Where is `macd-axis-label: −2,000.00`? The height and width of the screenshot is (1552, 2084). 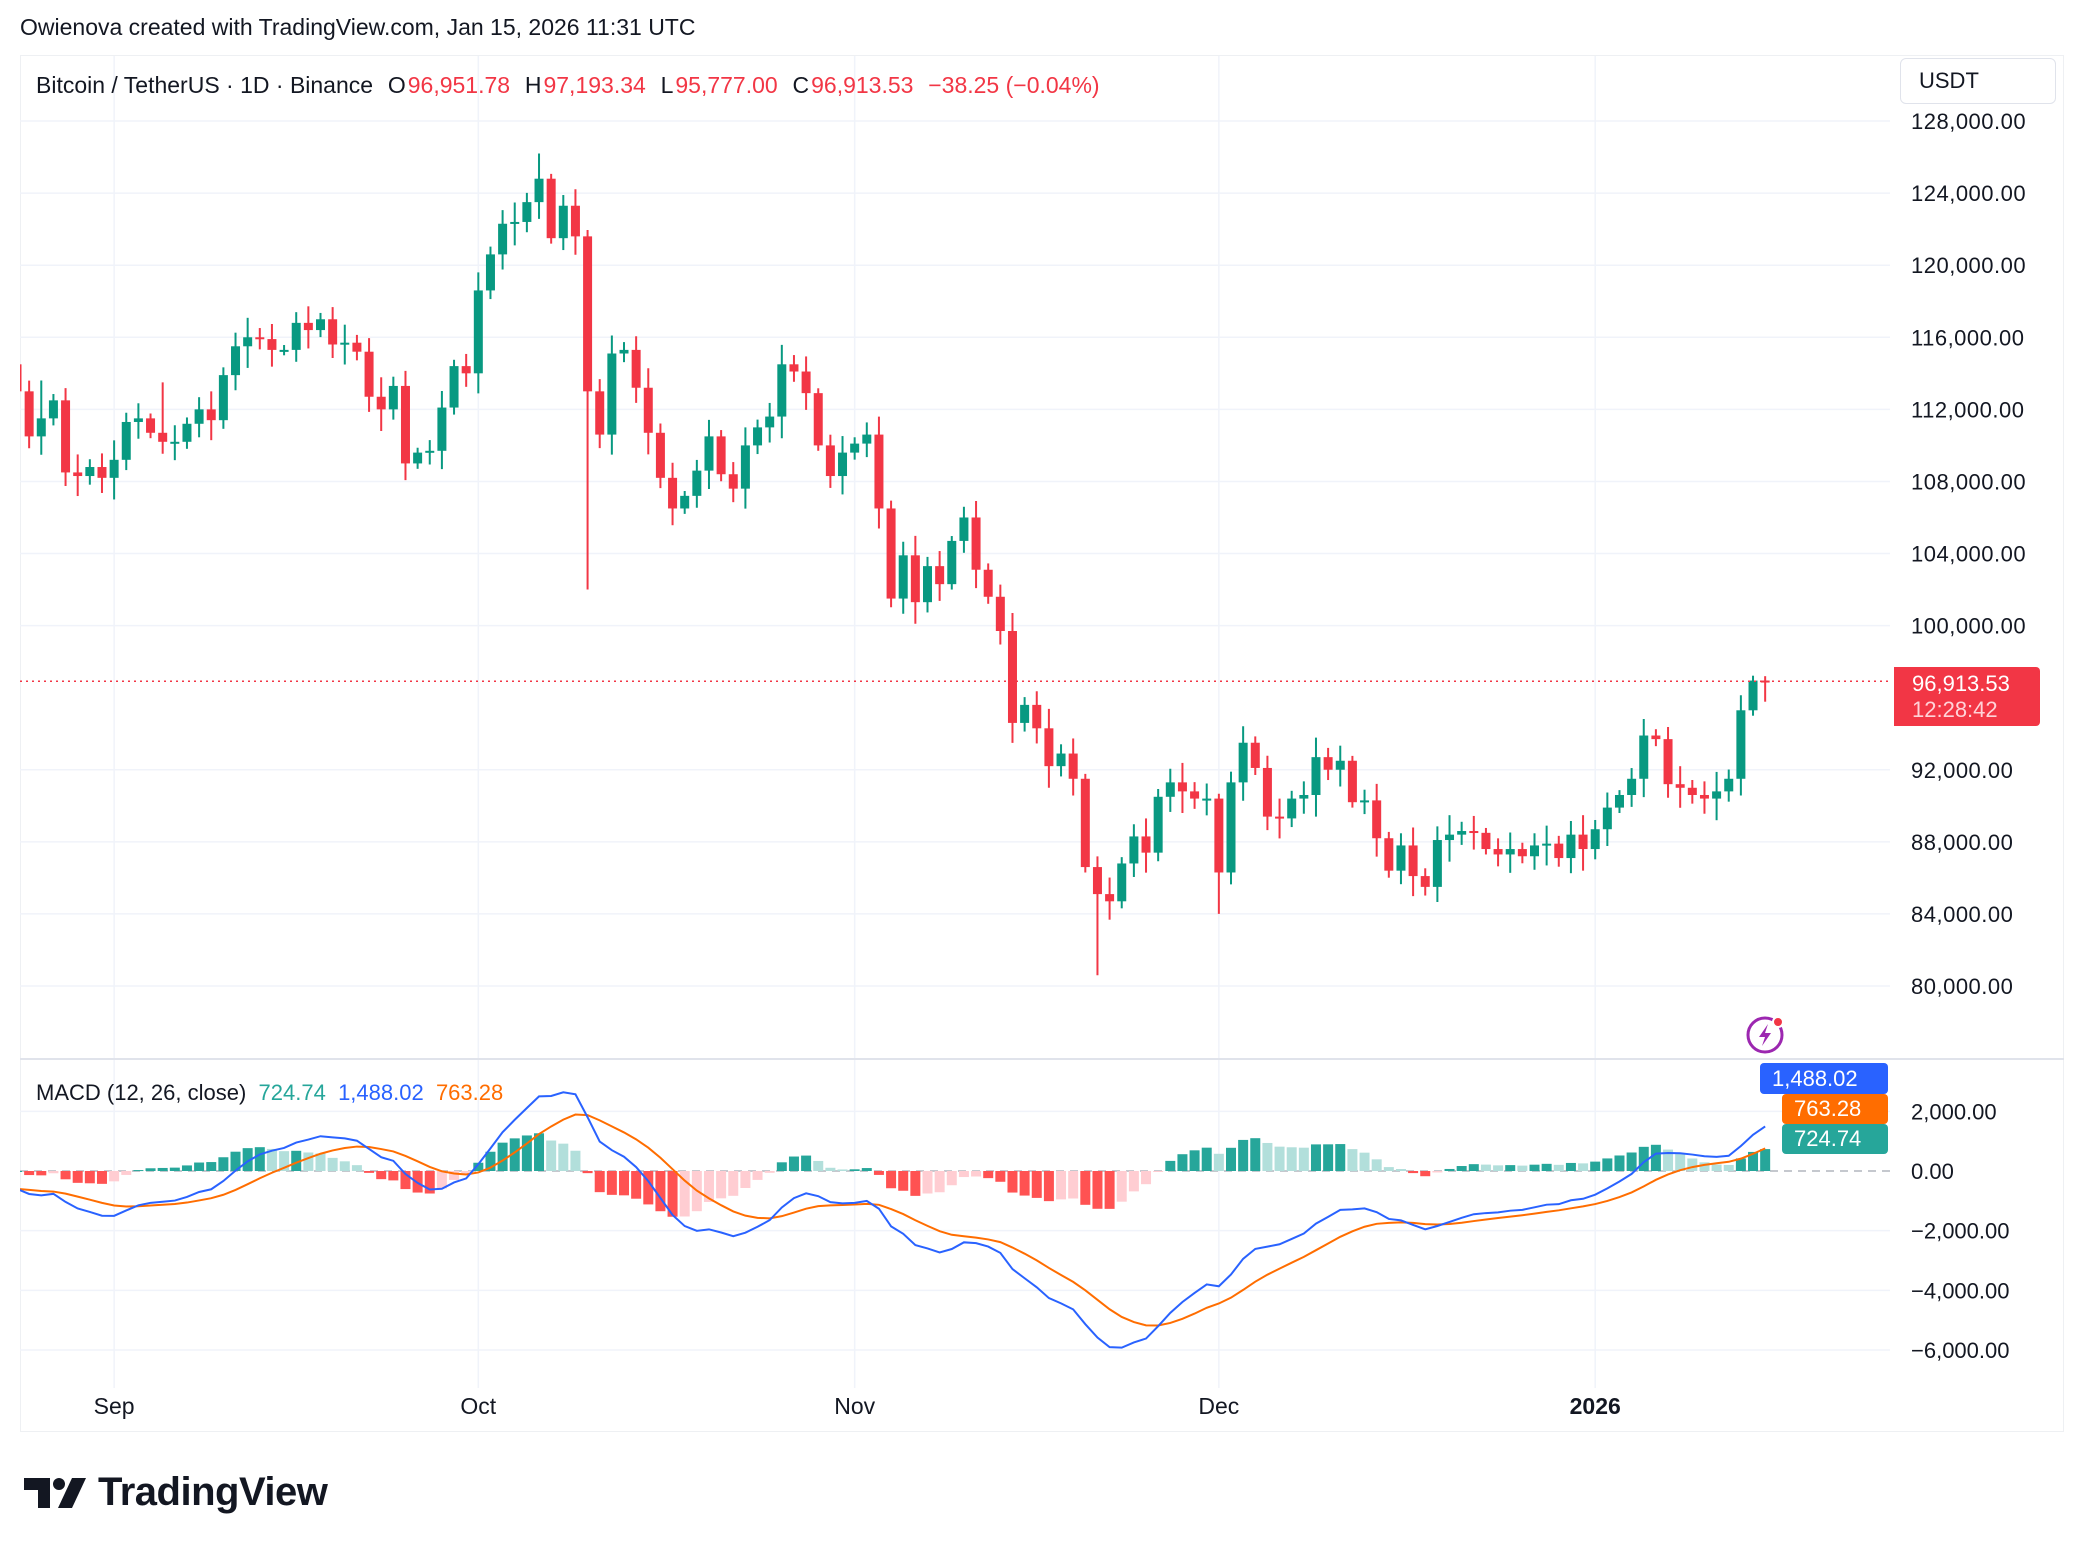 macd-axis-label: −2,000.00 is located at coordinates (1960, 1231).